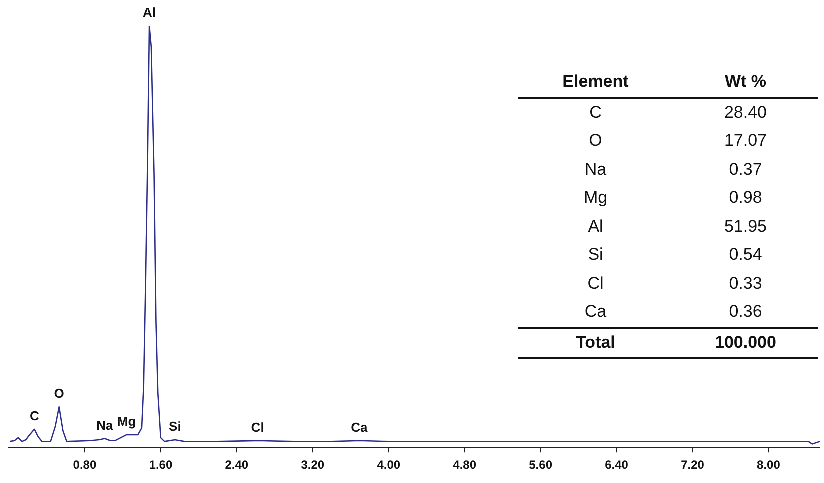 The height and width of the screenshot is (483, 824). What do you see at coordinates (595, 343) in the screenshot?
I see `annotation: Total` at bounding box center [595, 343].